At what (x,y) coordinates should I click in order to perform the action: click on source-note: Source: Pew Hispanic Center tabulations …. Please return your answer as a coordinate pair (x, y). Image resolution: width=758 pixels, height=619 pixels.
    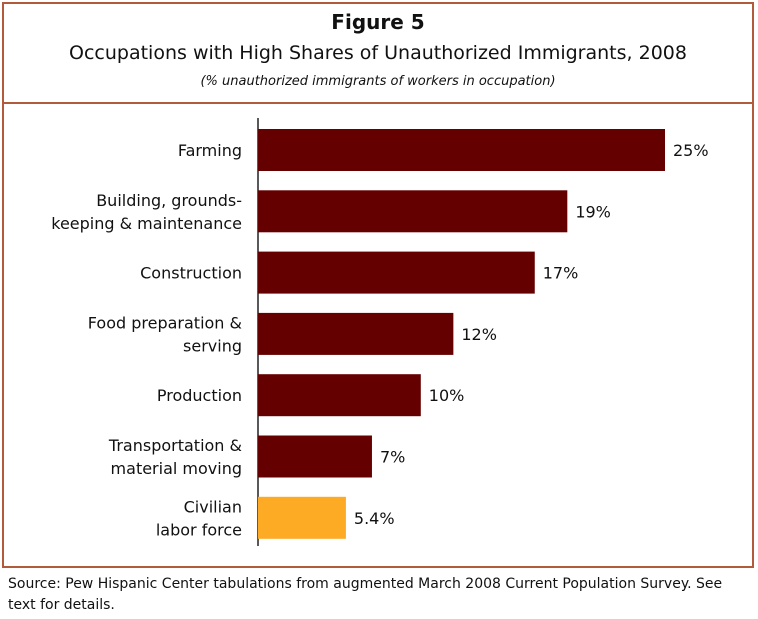
    Looking at the image, I should click on (365, 594).